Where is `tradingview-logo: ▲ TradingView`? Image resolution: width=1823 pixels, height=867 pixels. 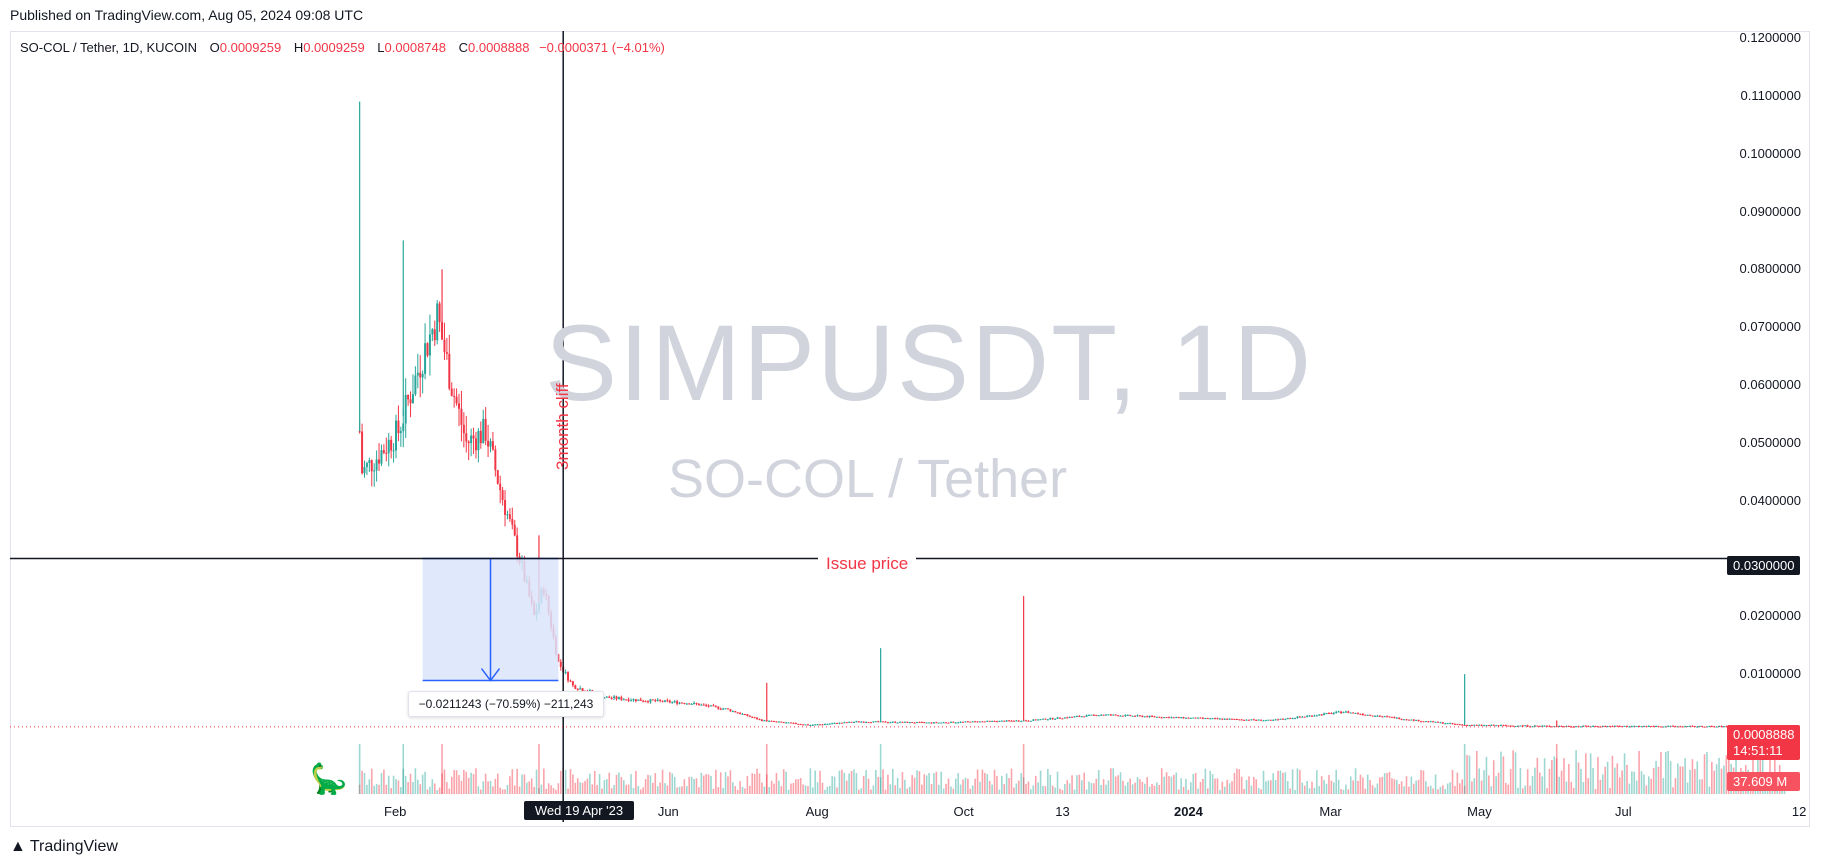 tradingview-logo: ▲ TradingView is located at coordinates (64, 847).